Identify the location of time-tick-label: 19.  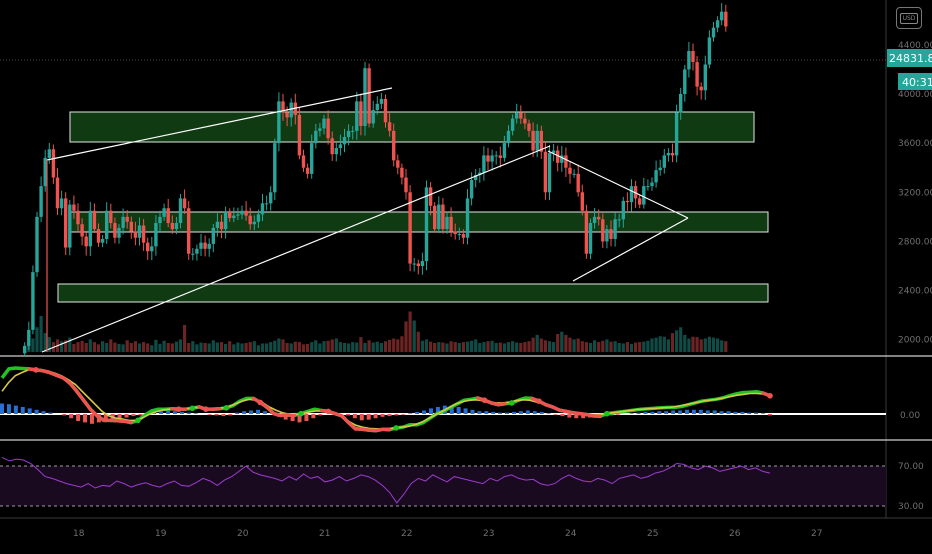
(161, 534).